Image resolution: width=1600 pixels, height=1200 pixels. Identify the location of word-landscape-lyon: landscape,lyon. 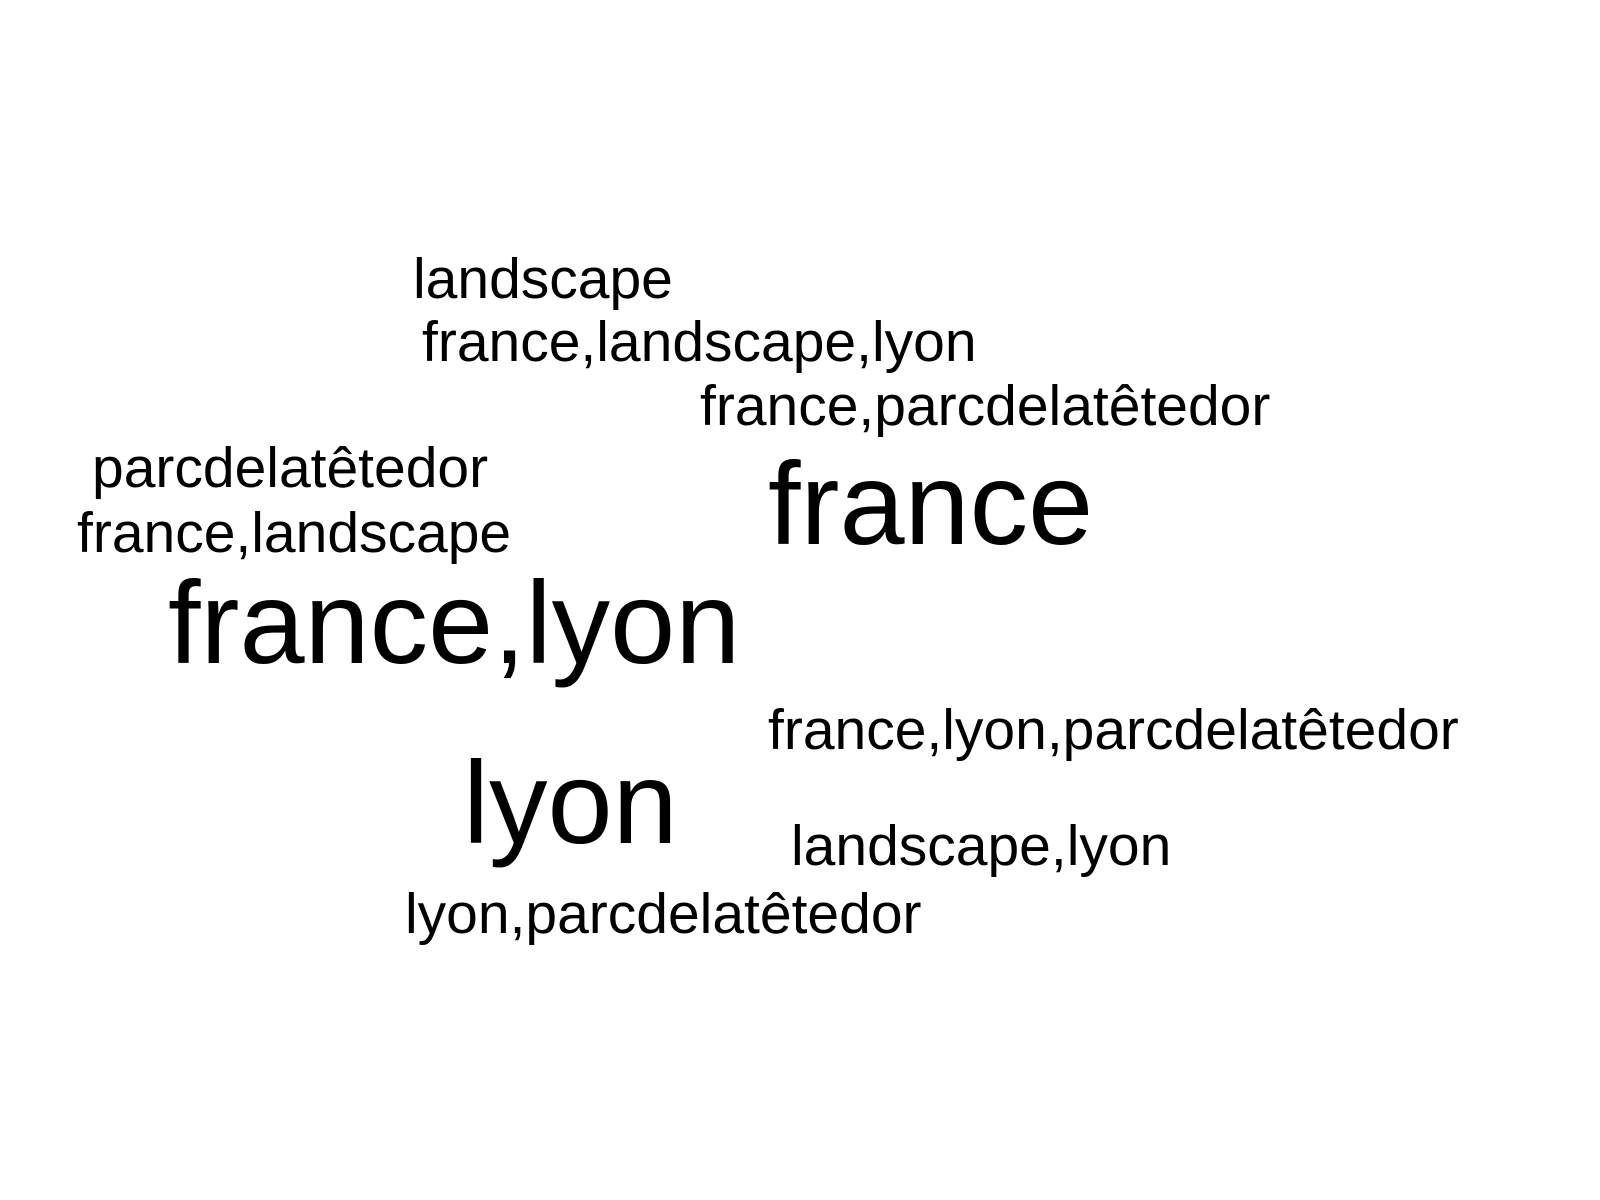
(981, 846).